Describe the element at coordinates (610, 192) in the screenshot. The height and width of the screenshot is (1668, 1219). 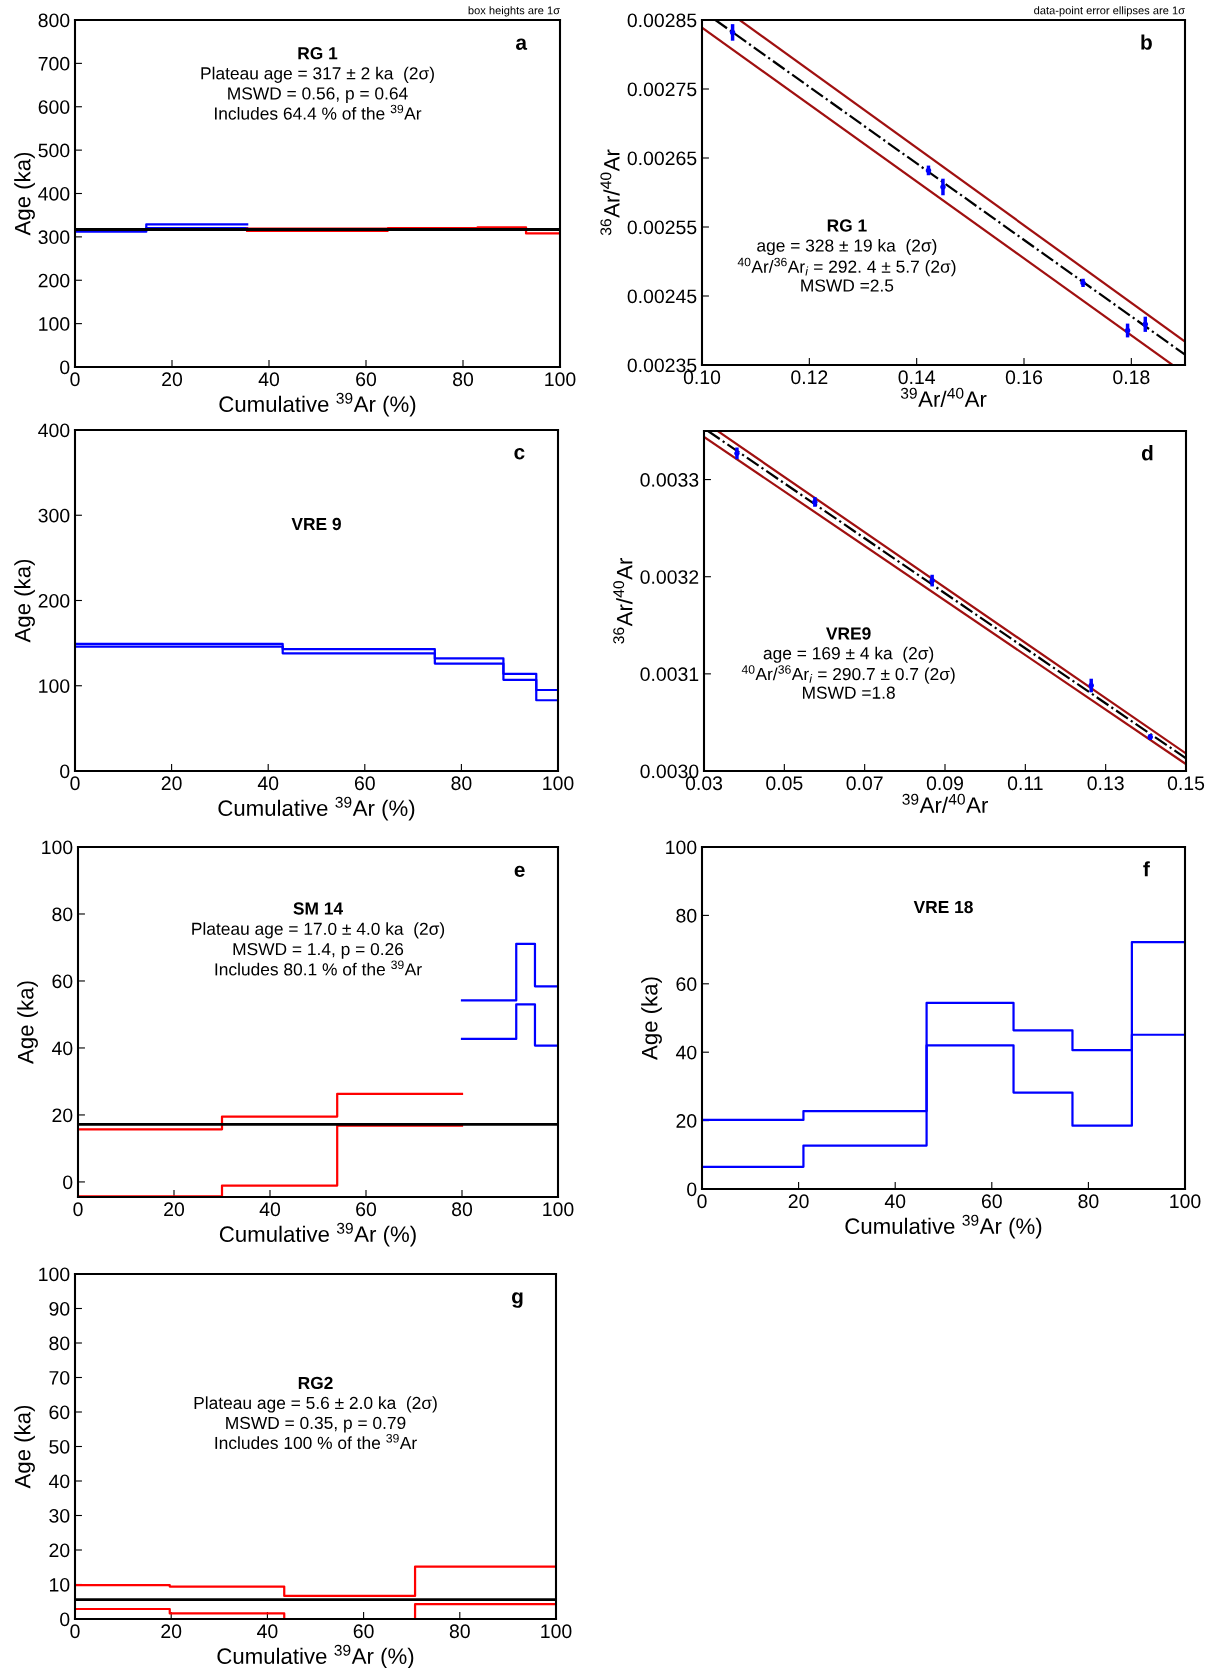
I see `y-axis-title: $^{36}$Ar/$^{40}$Ar` at that location.